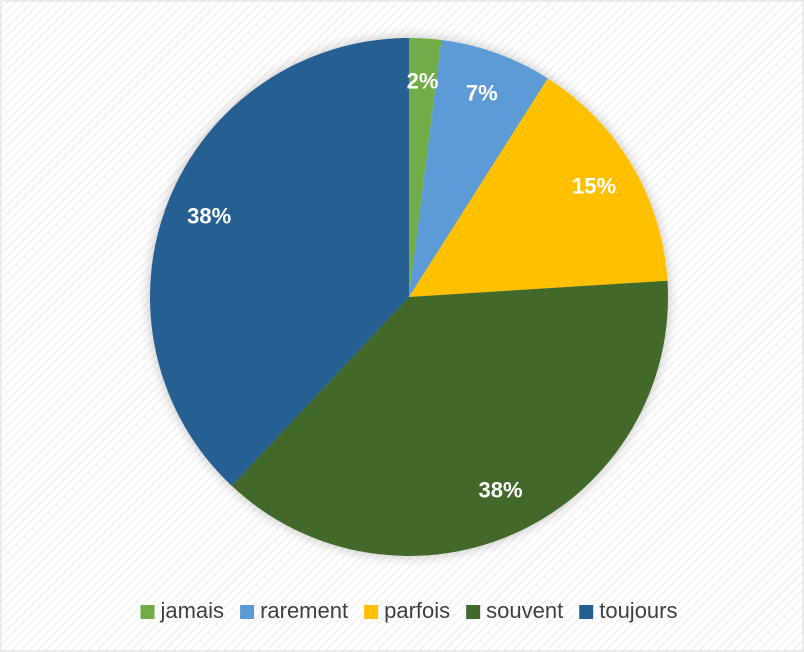 This screenshot has width=804, height=652. What do you see at coordinates (594, 185) in the screenshot?
I see `data-label: 15%` at bounding box center [594, 185].